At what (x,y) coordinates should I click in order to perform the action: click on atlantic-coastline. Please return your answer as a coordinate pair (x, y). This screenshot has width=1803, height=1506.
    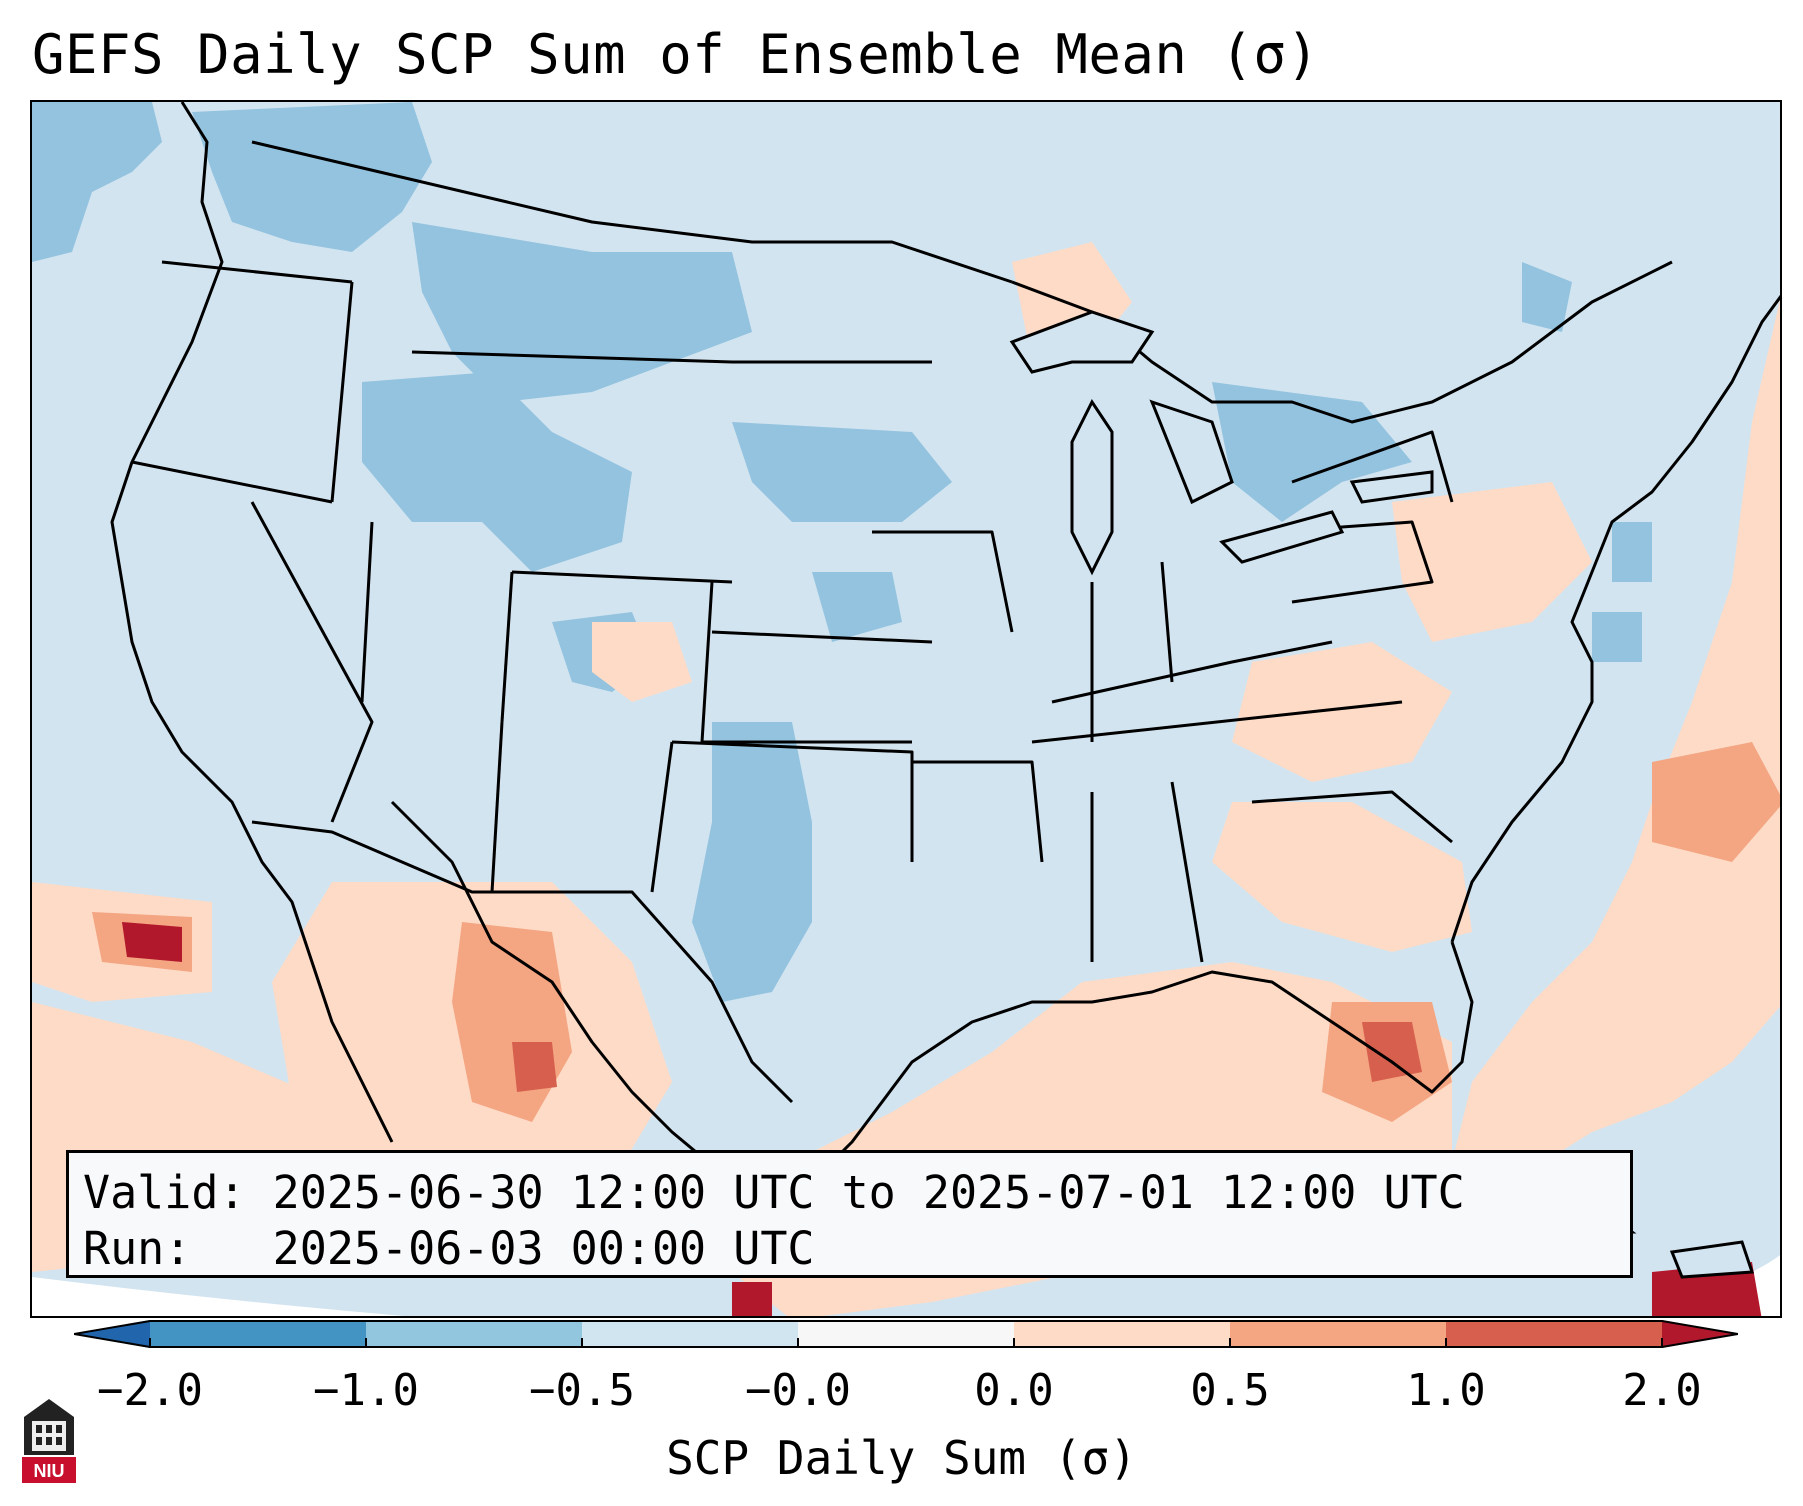
    Looking at the image, I should click on (1615, 618).